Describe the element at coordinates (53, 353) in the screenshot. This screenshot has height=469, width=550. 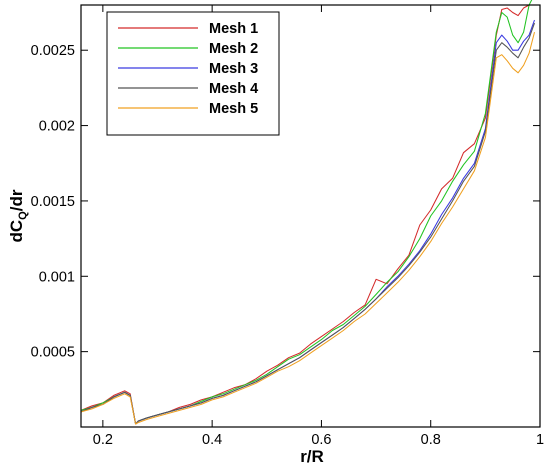
I see `y-tick-label: 0.0005` at that location.